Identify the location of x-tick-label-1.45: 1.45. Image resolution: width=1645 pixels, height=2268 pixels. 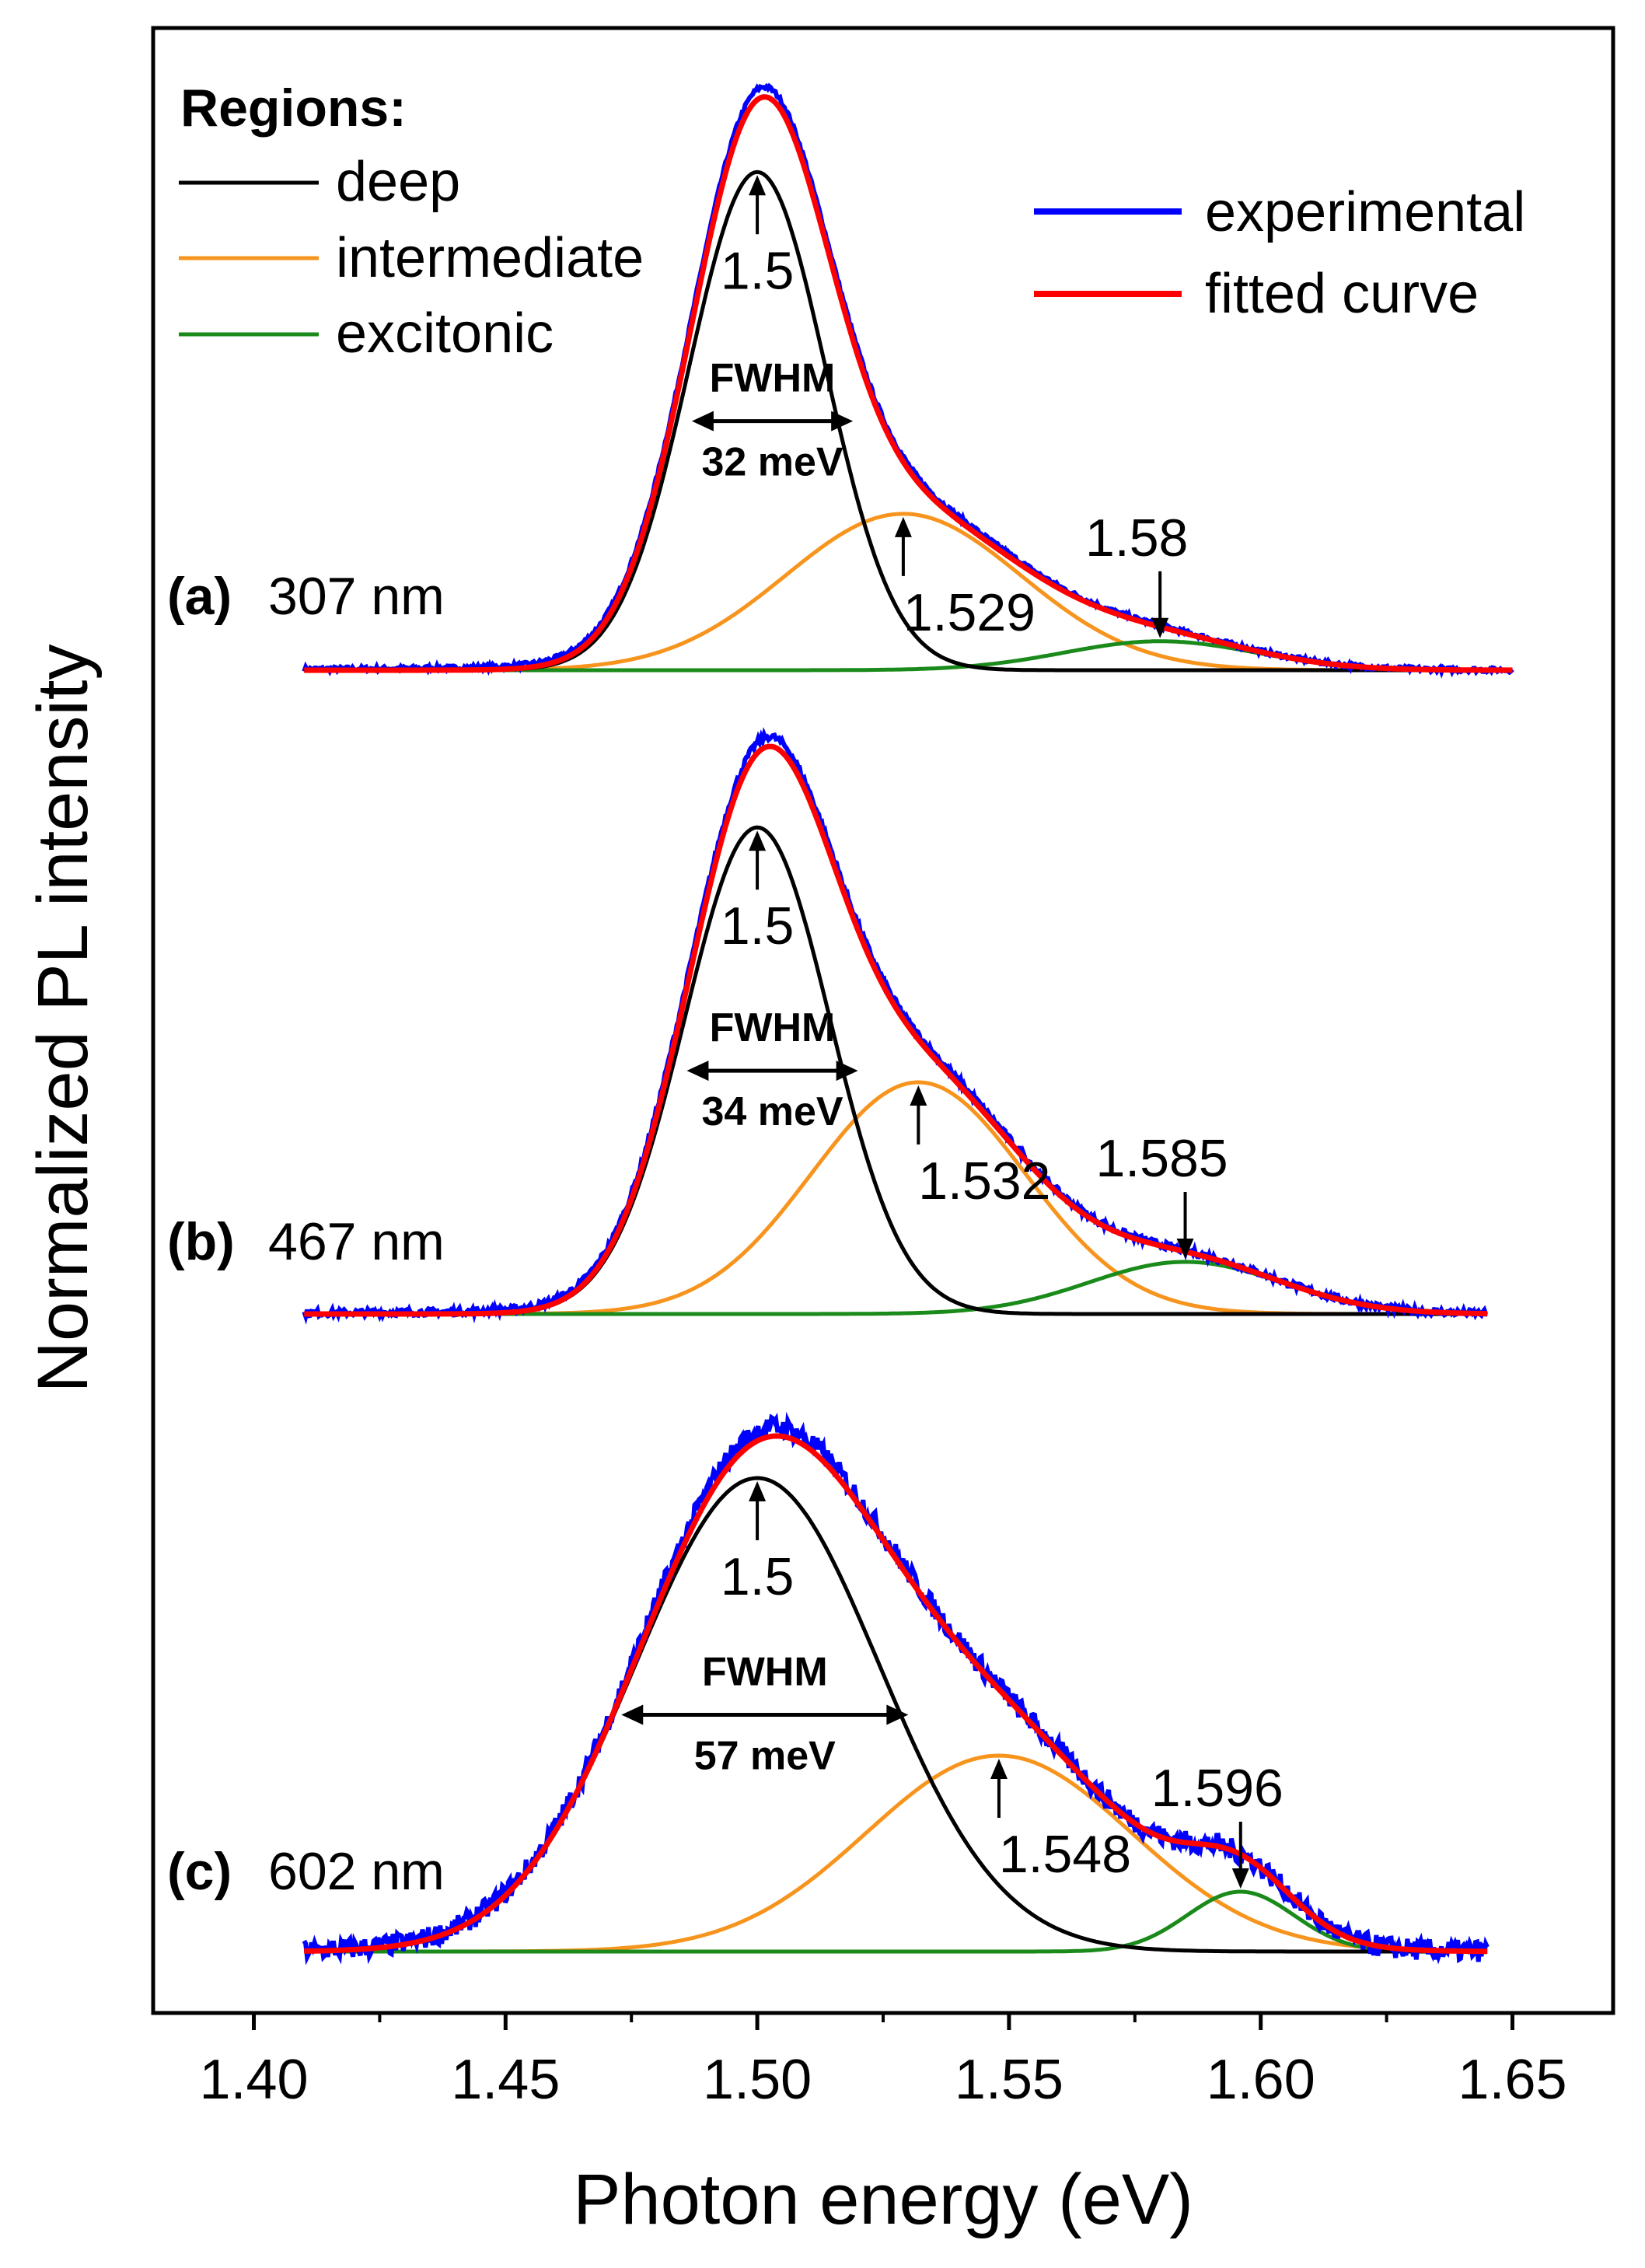
(505, 2080).